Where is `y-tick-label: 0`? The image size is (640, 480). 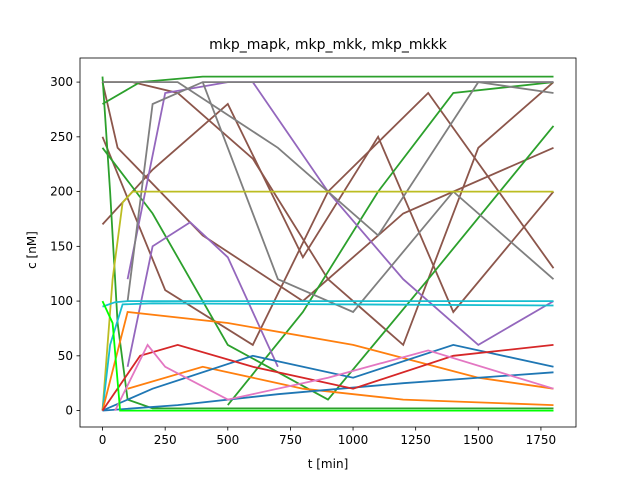
y-tick-label: 0 is located at coordinates (69, 411).